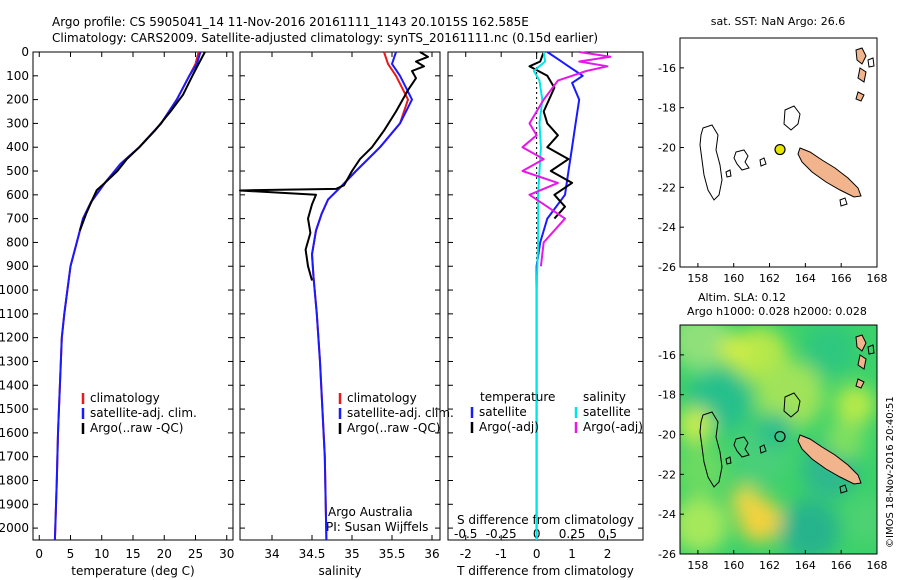 Image resolution: width=900 pixels, height=580 pixels. What do you see at coordinates (17, 171) in the screenshot?
I see `depth-tick-label: 500` at bounding box center [17, 171].